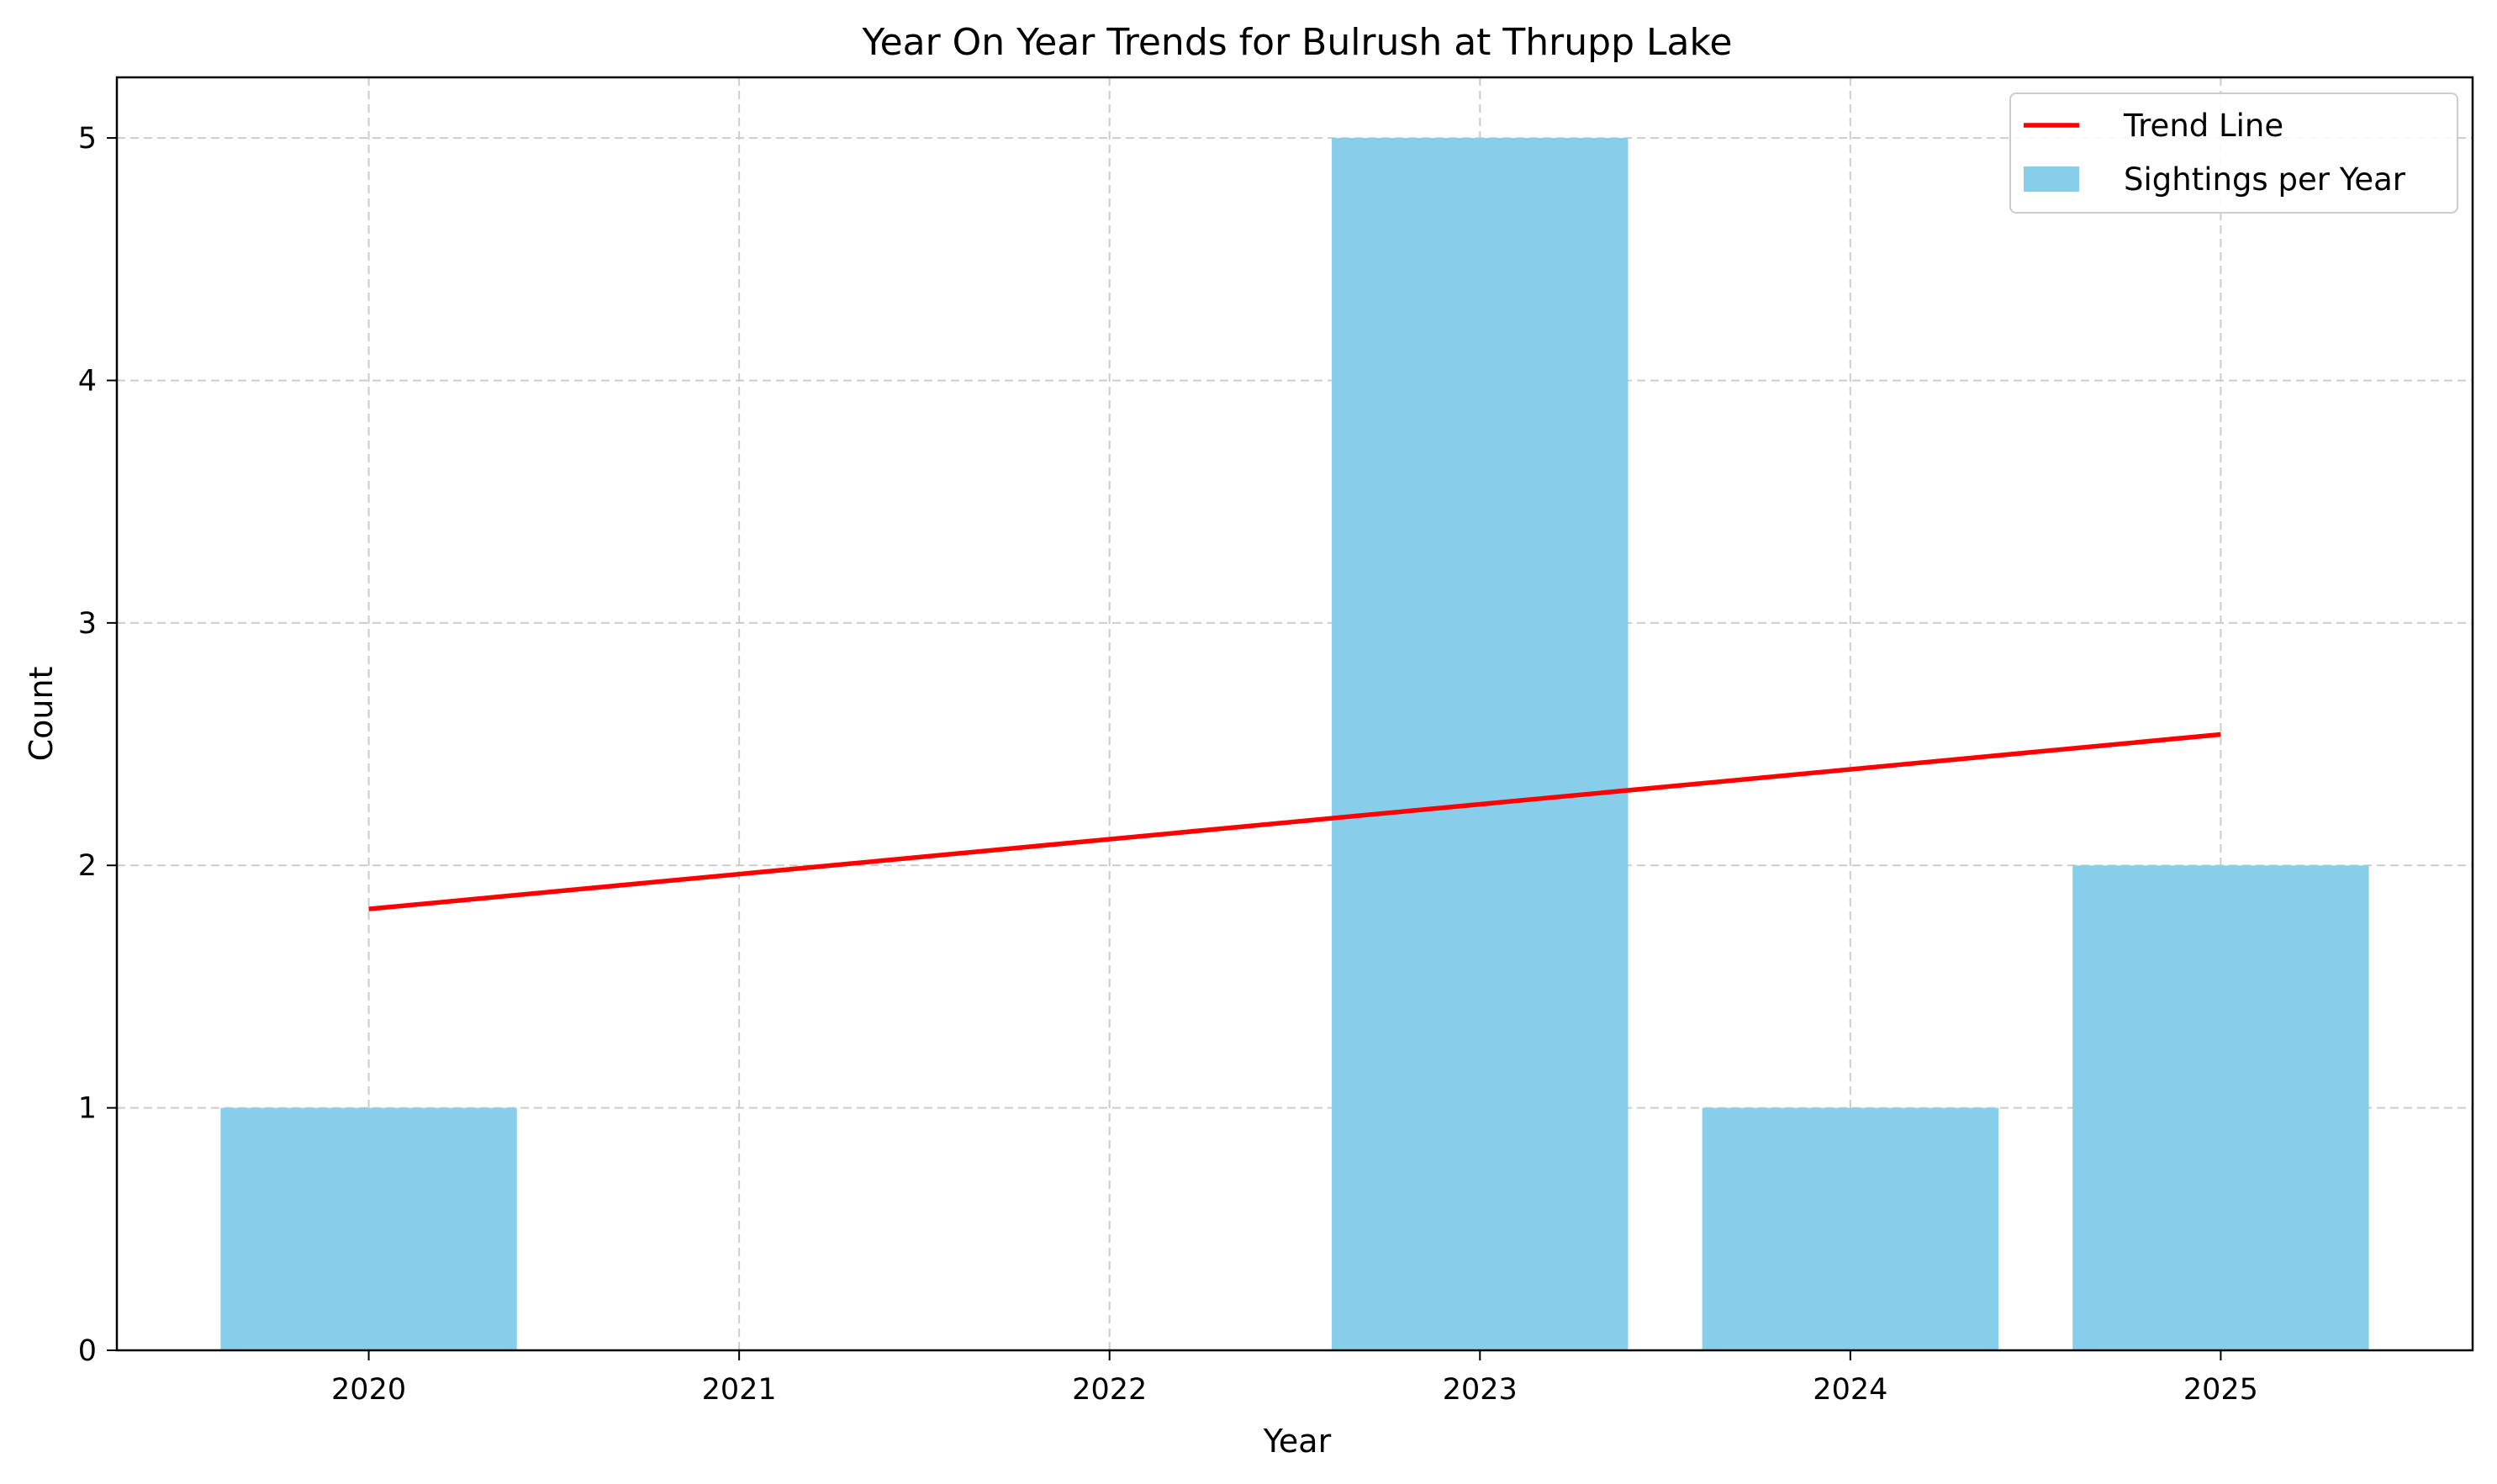  I want to click on y-tick-label-4: 4, so click(87, 381).